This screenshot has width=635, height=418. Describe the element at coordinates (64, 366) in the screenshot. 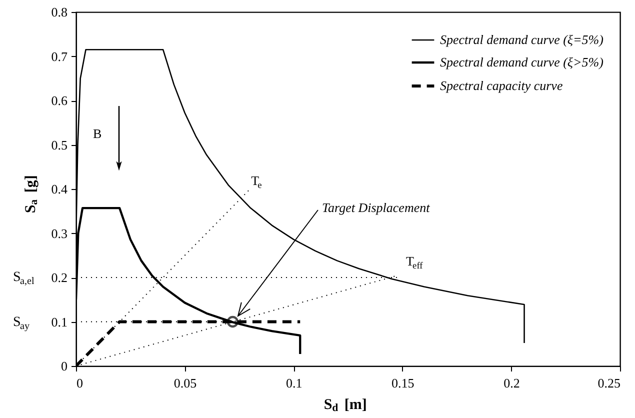

I see `y-tick-label: 0` at that location.